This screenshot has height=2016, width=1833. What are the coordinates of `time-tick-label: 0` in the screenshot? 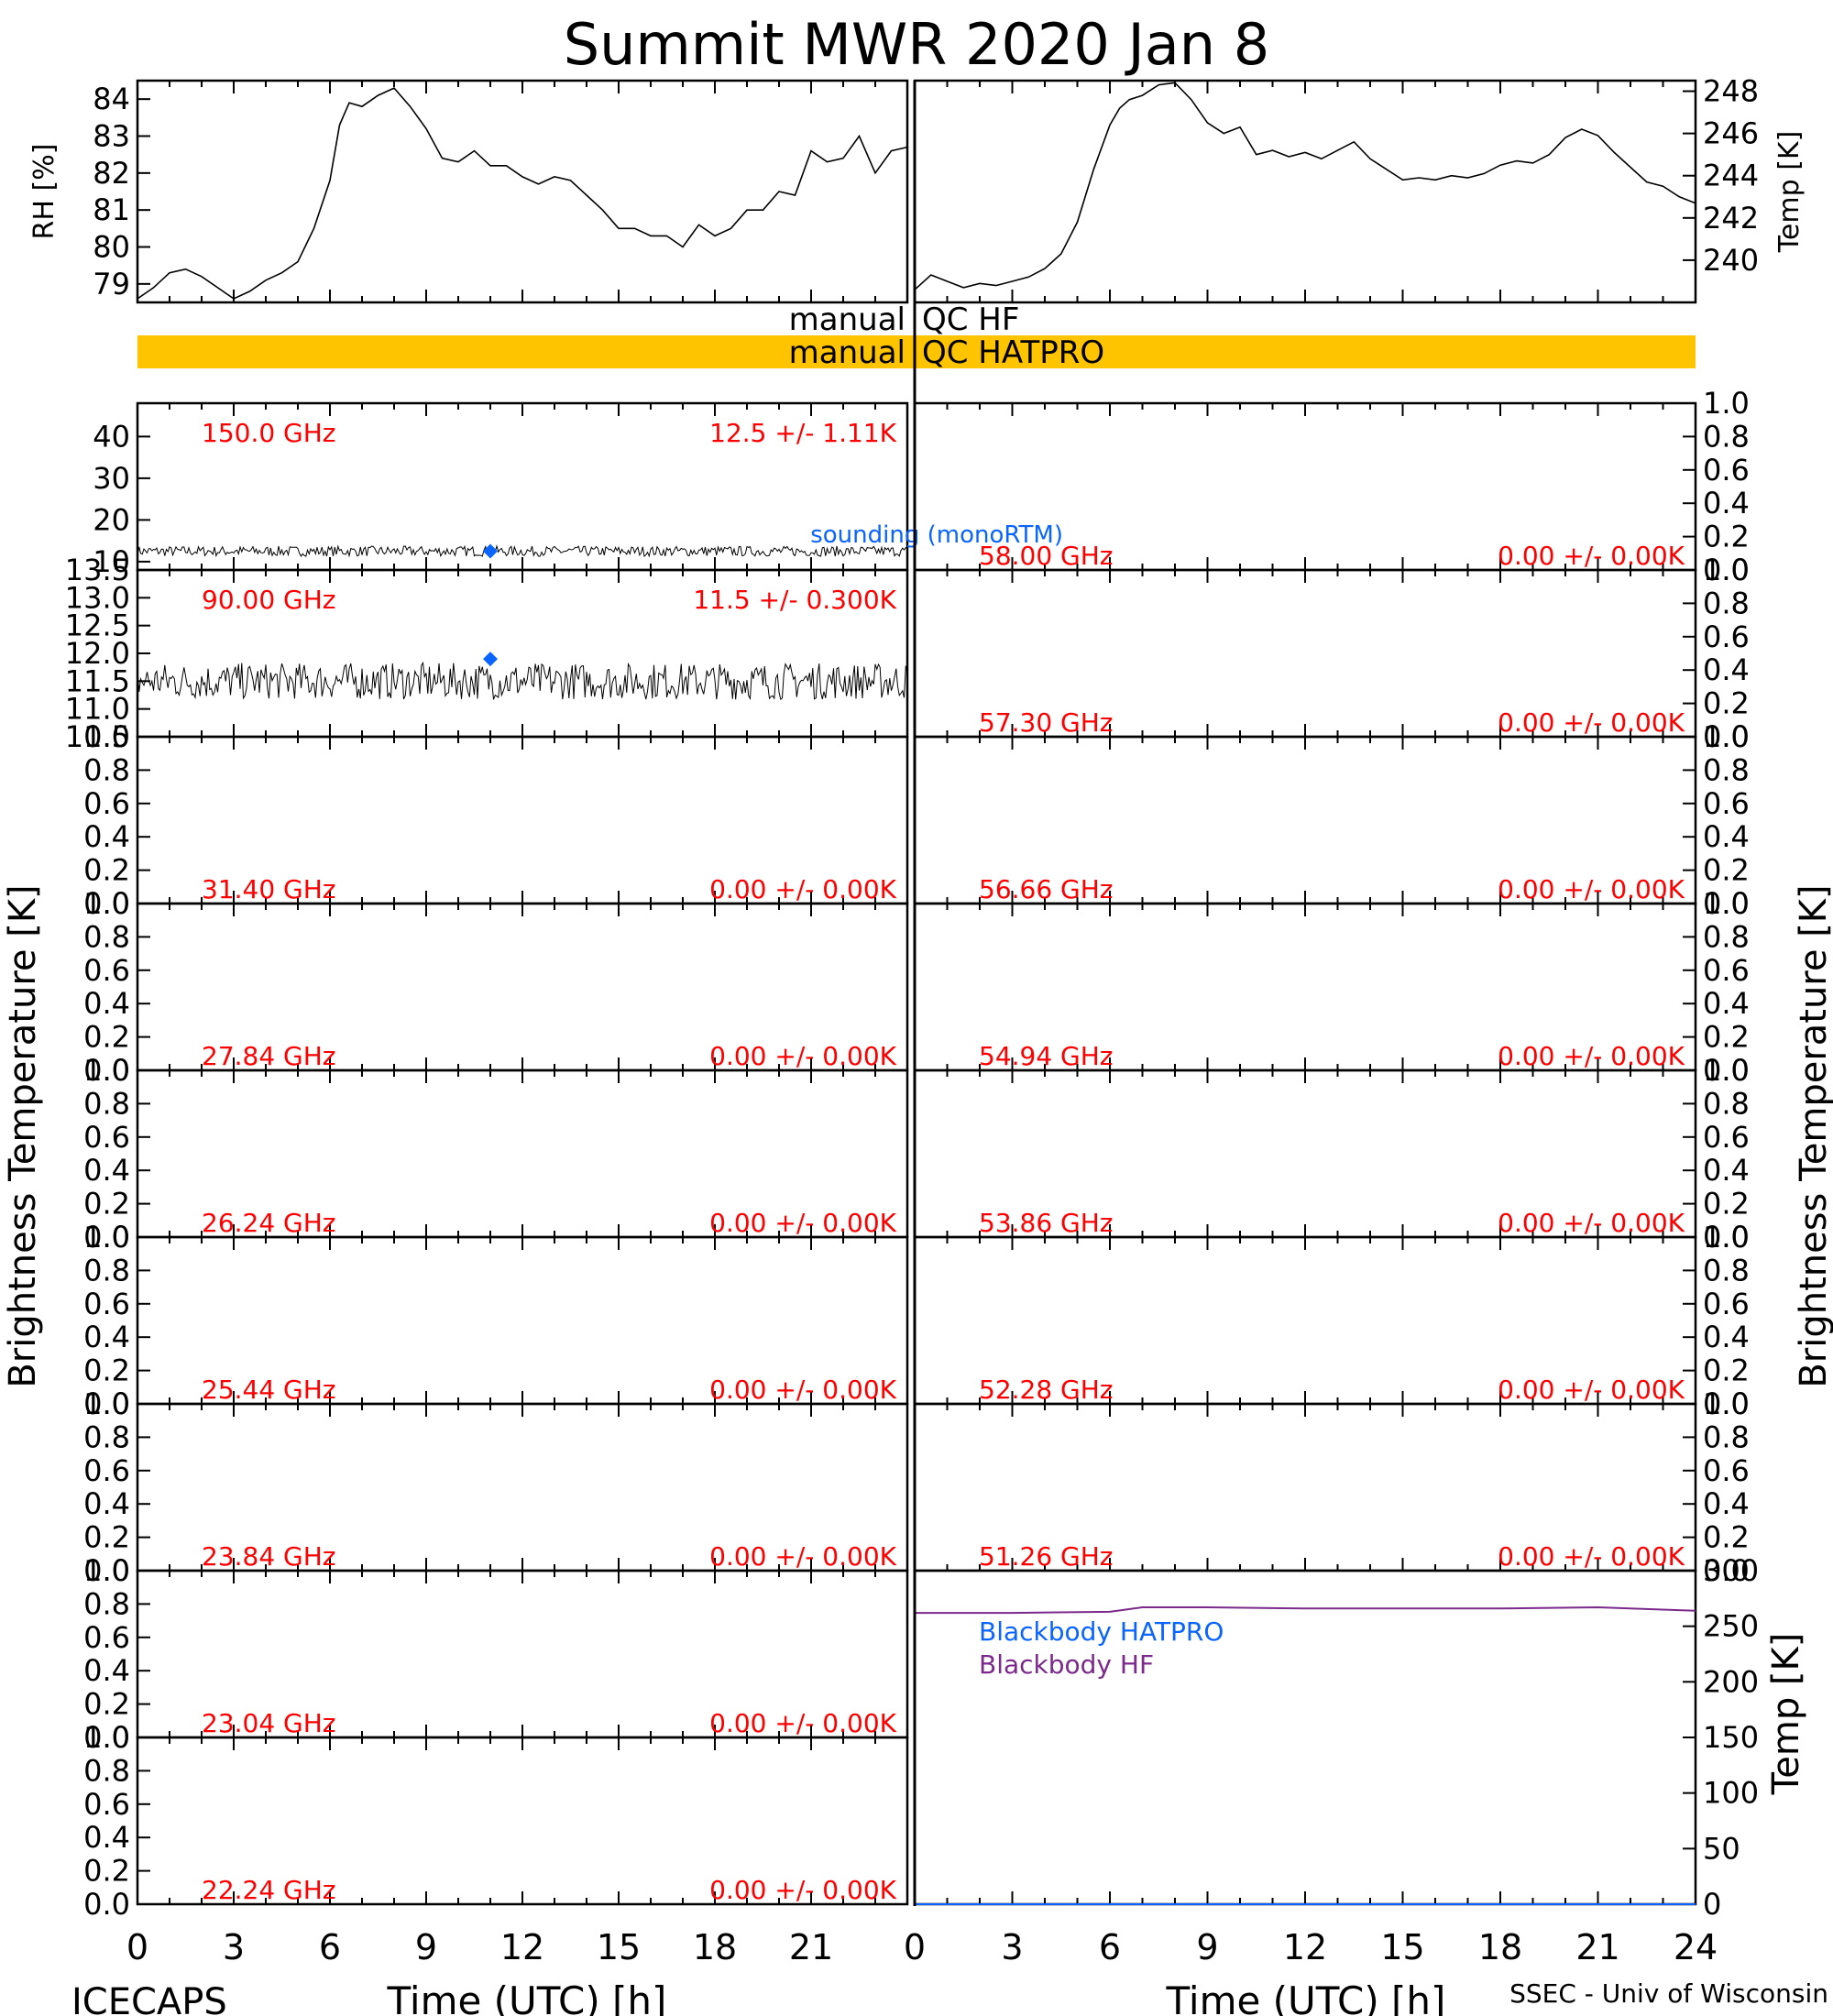 It's located at (915, 1947).